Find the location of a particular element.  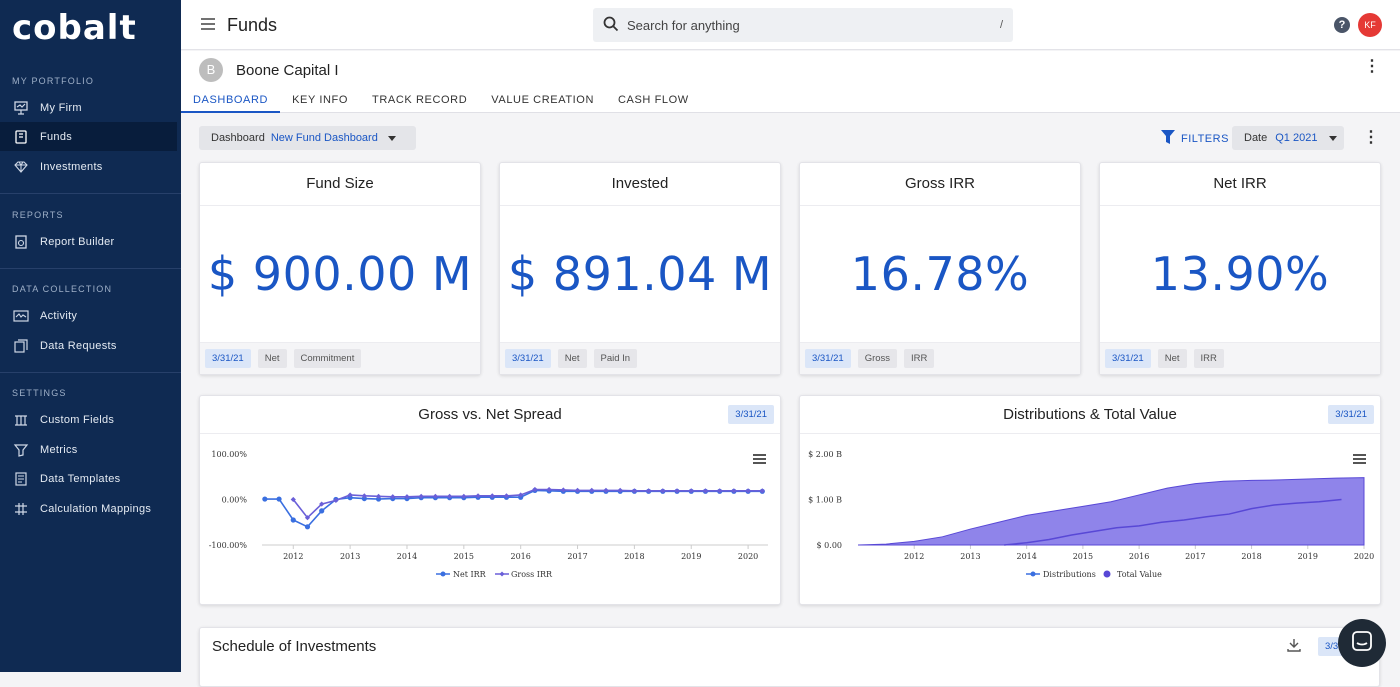

tag: IRR is located at coordinates (1208, 358).